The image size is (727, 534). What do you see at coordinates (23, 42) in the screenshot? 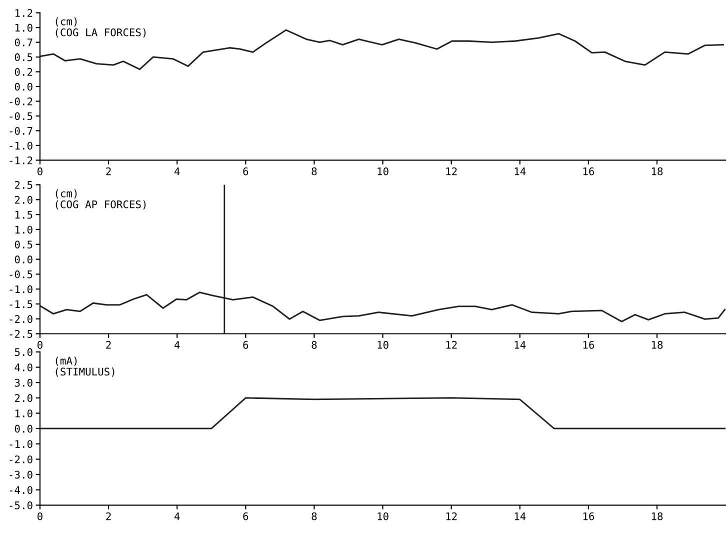
I see `y-tick-label: 0.7` at bounding box center [23, 42].